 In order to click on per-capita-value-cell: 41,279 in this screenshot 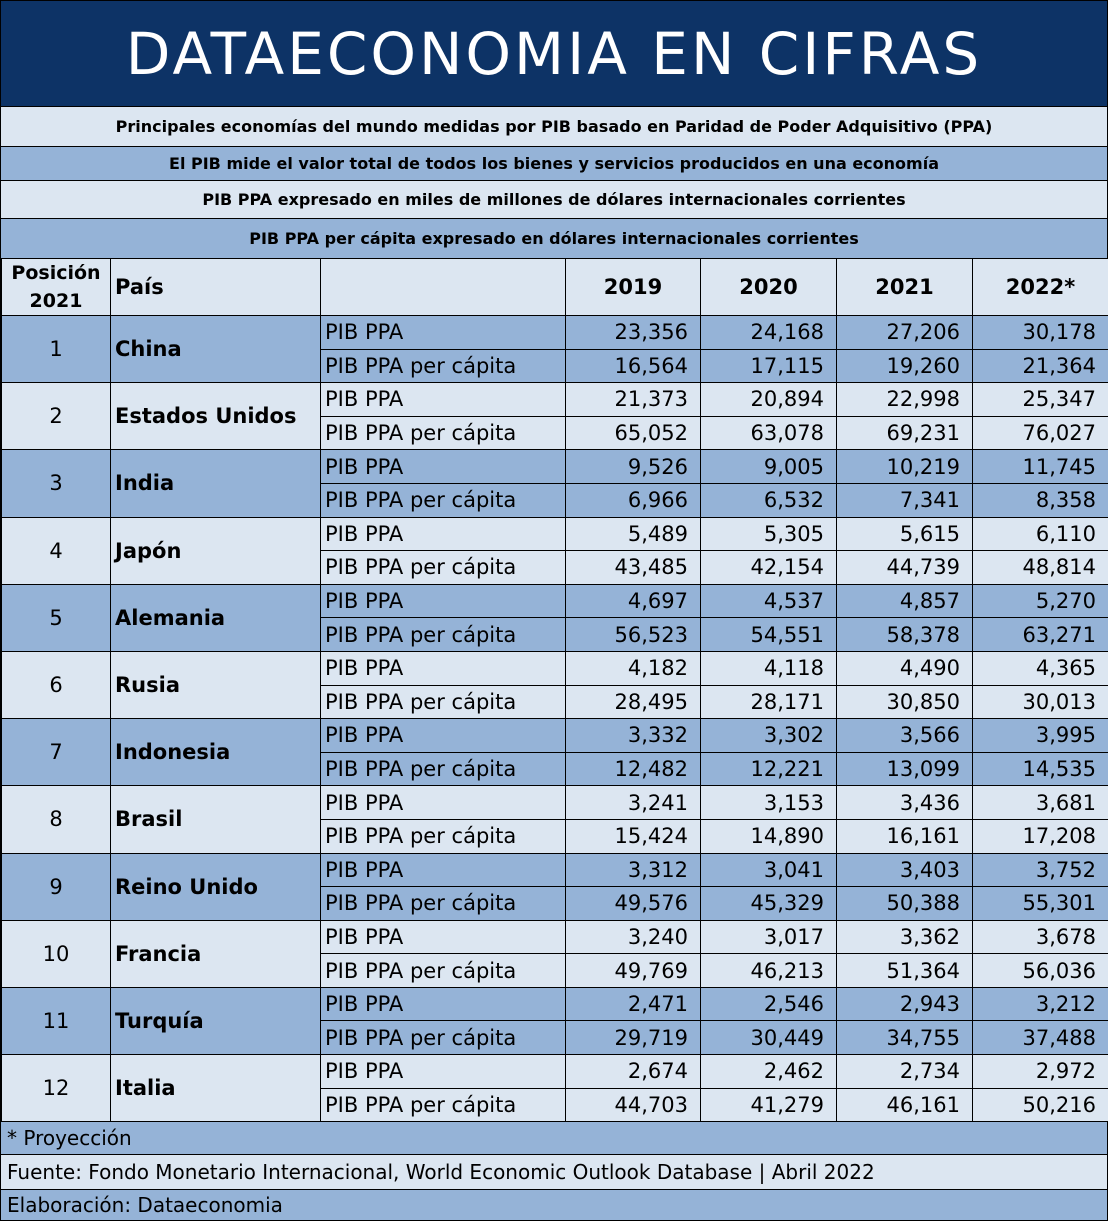, I will do `click(768, 1105)`.